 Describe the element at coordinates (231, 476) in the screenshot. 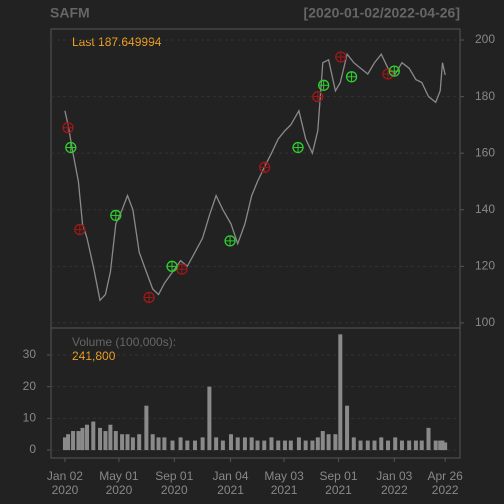

I see `x-tick-label: Jan 04` at that location.